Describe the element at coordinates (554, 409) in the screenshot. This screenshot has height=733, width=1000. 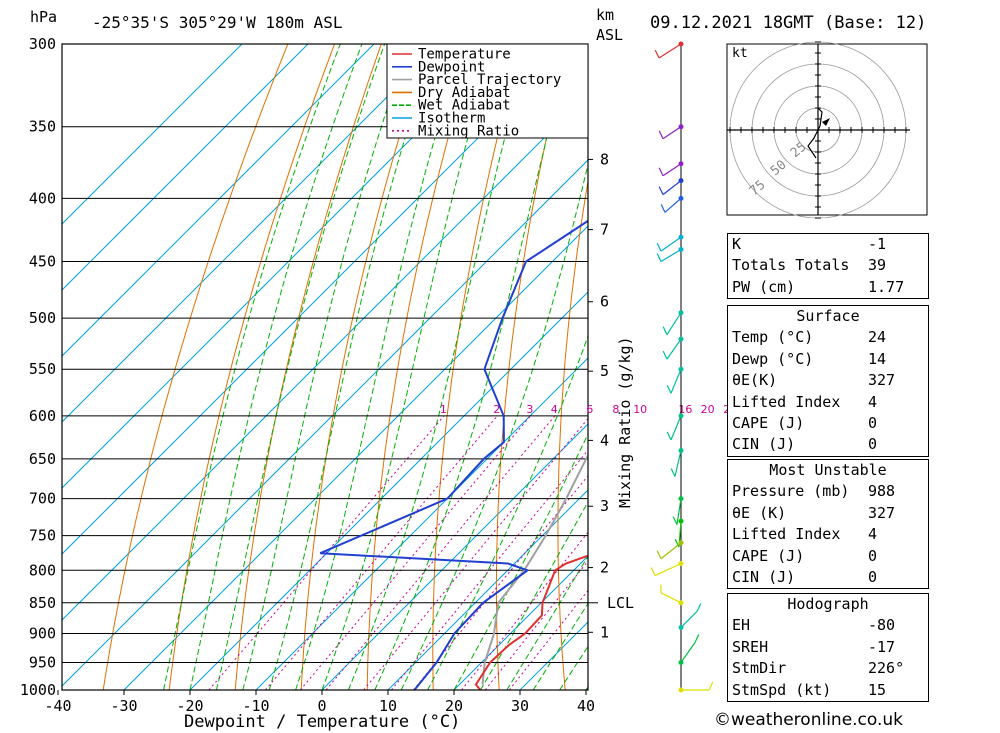
I see `mixing-ratio-label: 4` at that location.